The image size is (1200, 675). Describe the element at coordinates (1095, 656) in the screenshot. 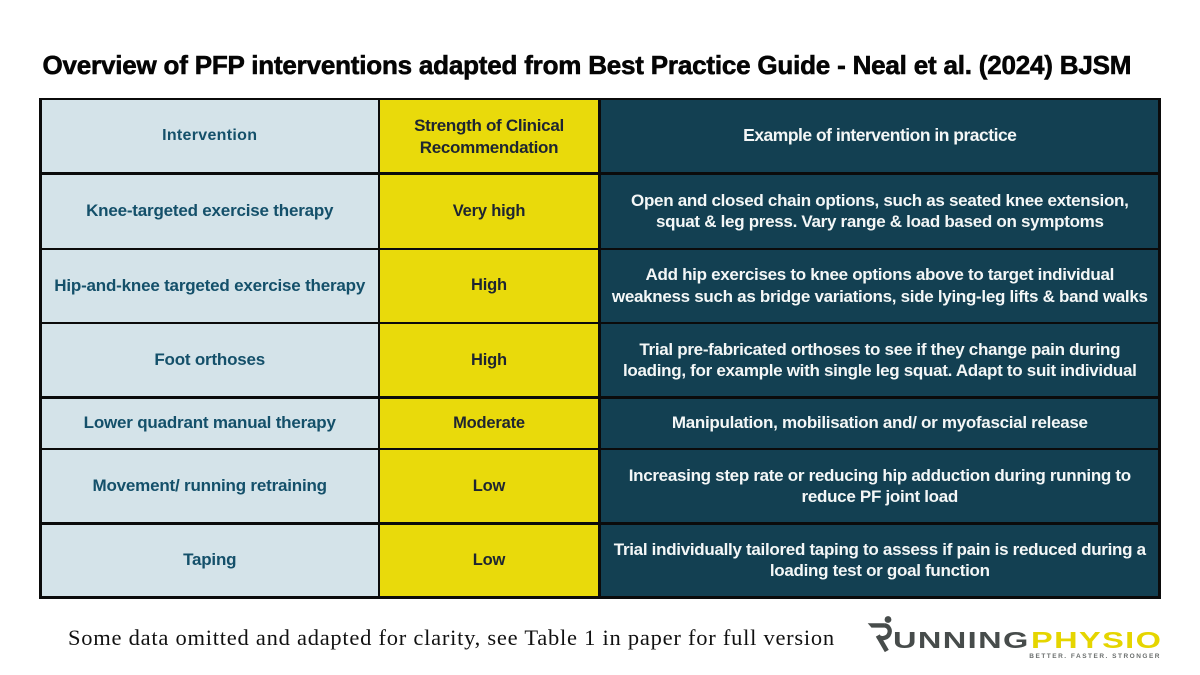

I see `svg-text: BETTER. FASTER. STRONGER` at that location.